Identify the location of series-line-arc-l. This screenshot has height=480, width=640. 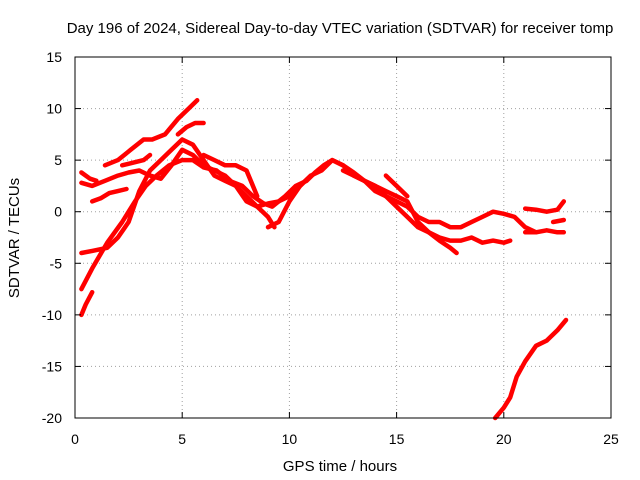
(439, 201).